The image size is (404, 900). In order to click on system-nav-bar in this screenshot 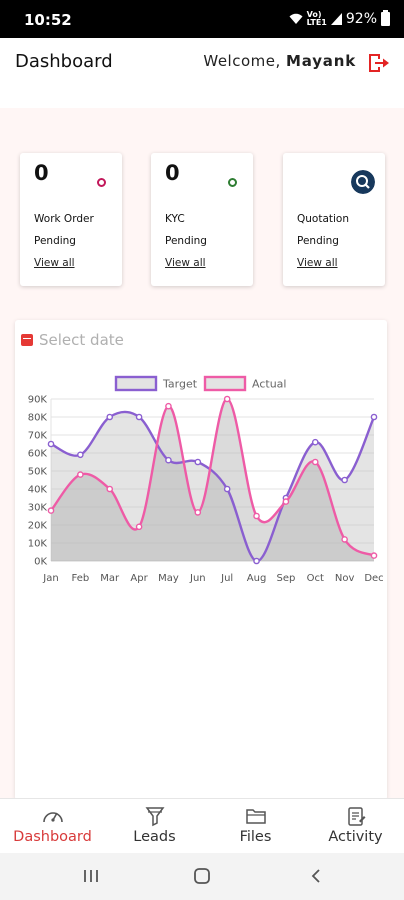, I will do `click(202, 876)`.